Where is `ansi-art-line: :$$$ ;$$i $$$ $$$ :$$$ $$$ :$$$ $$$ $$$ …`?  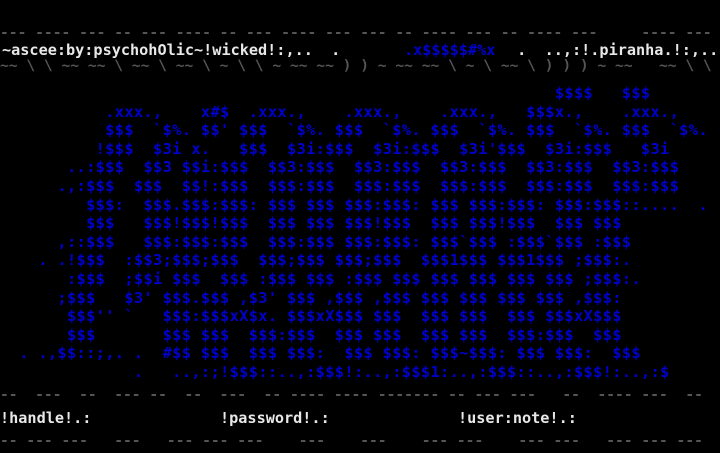 ansi-art-line: :$$$ ;$$i $$$ $$$ :$$$ $$$ :$$$ $$$ $$$ … is located at coordinates (320, 278).